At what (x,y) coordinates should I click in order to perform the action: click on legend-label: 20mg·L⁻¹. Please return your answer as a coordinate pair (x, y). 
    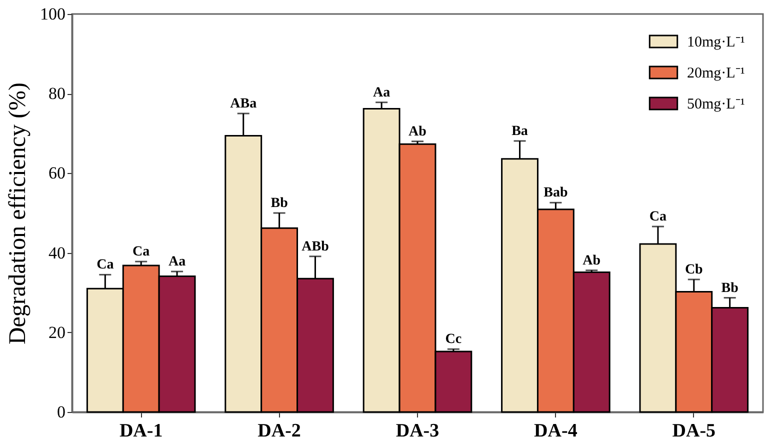
    Looking at the image, I should click on (716, 74).